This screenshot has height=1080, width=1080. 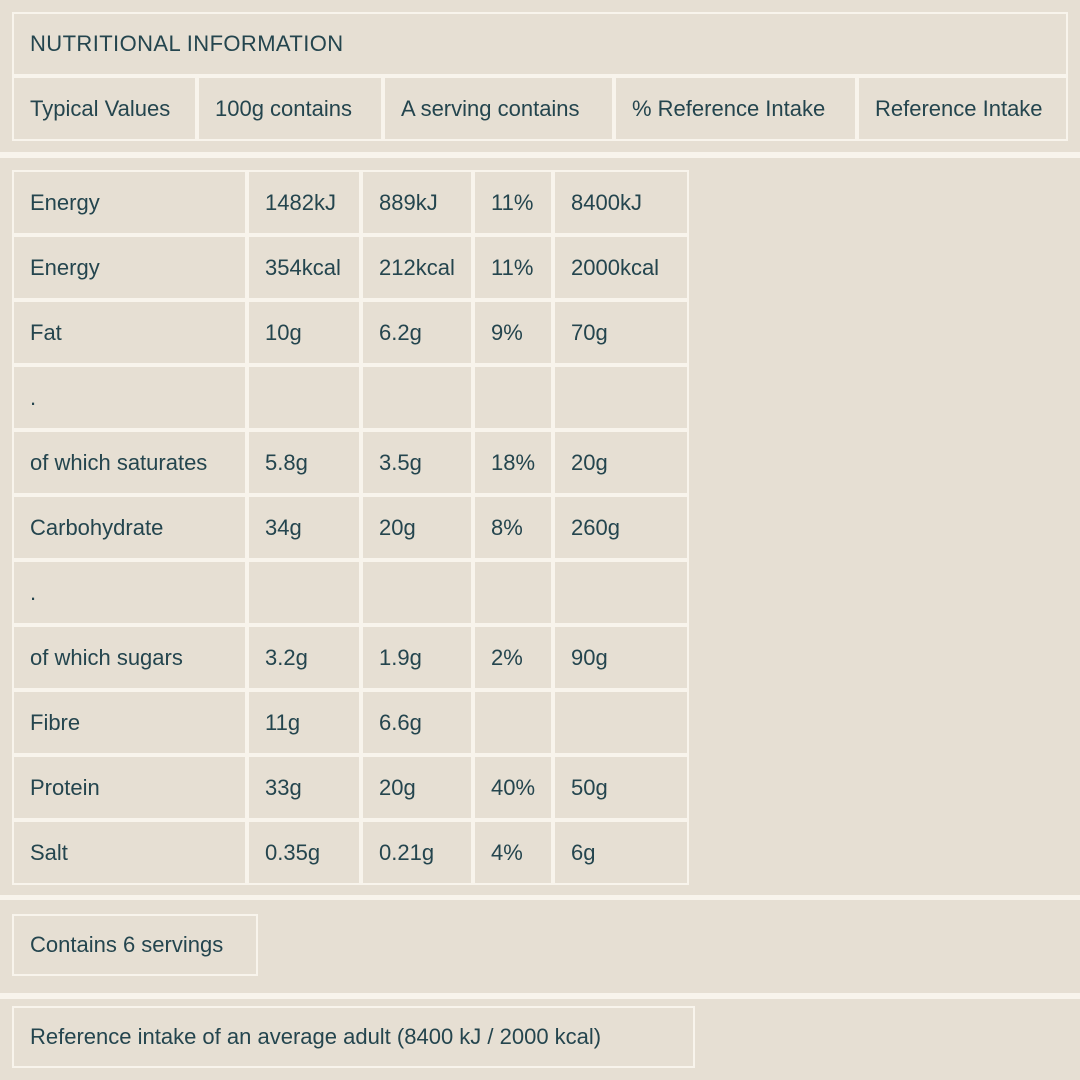 I want to click on table-cell-label: Fat, so click(x=129, y=332).